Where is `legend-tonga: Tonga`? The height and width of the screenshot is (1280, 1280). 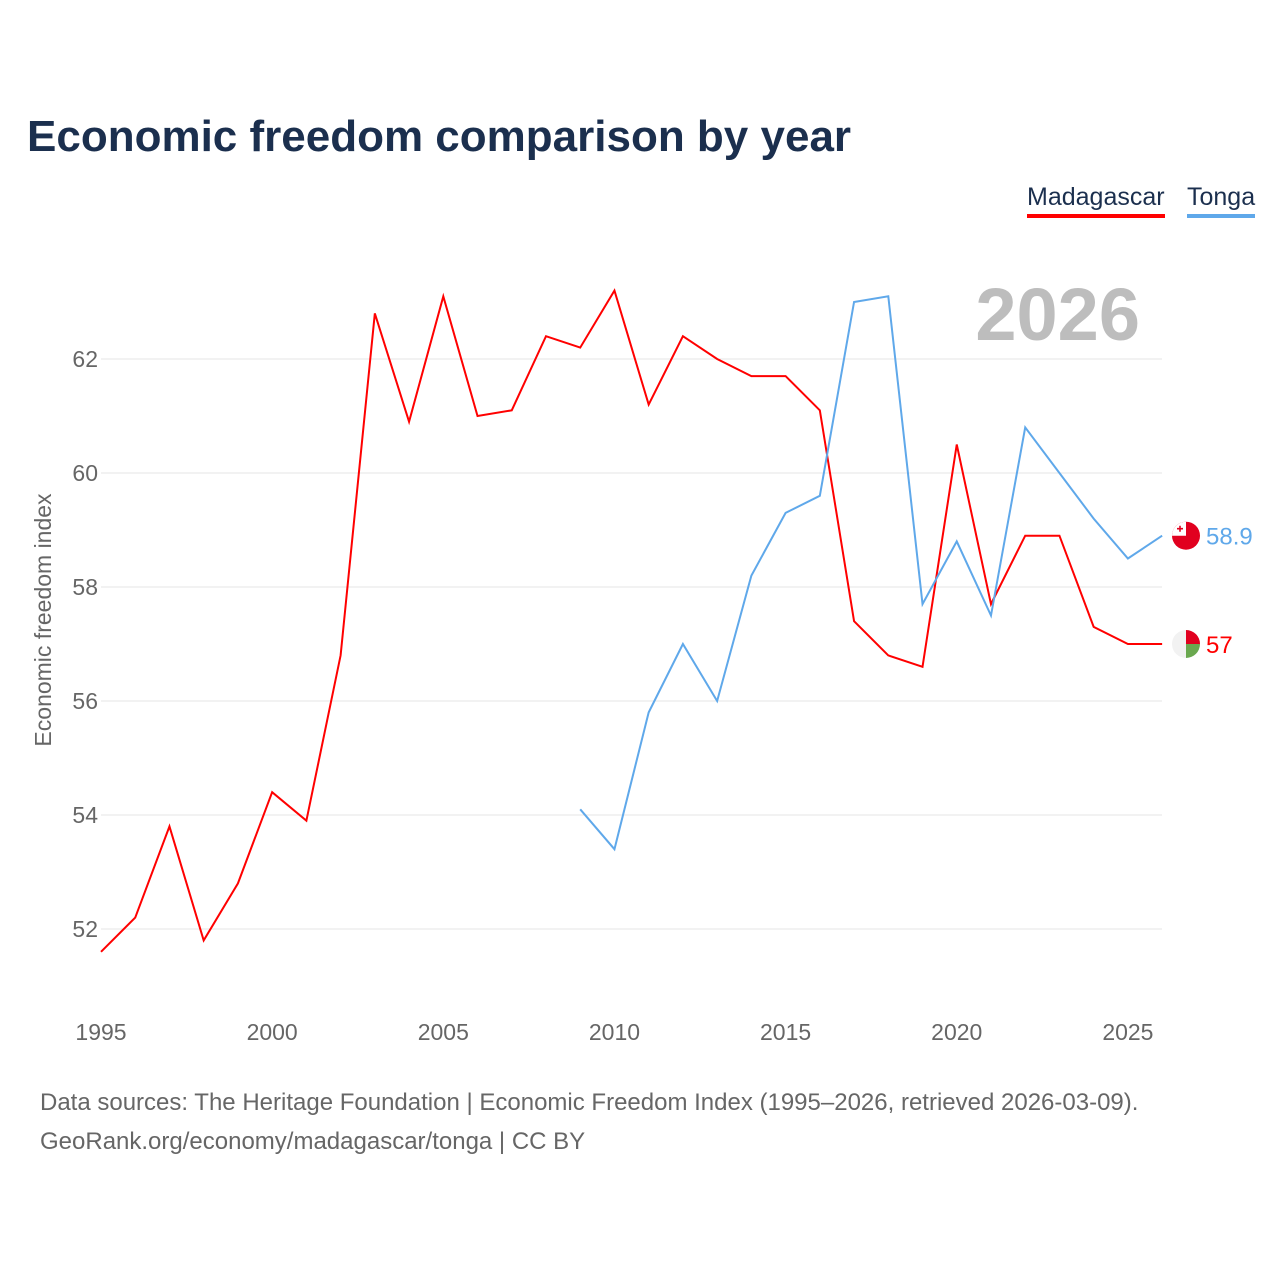 legend-tonga: Tonga is located at coordinates (1221, 200).